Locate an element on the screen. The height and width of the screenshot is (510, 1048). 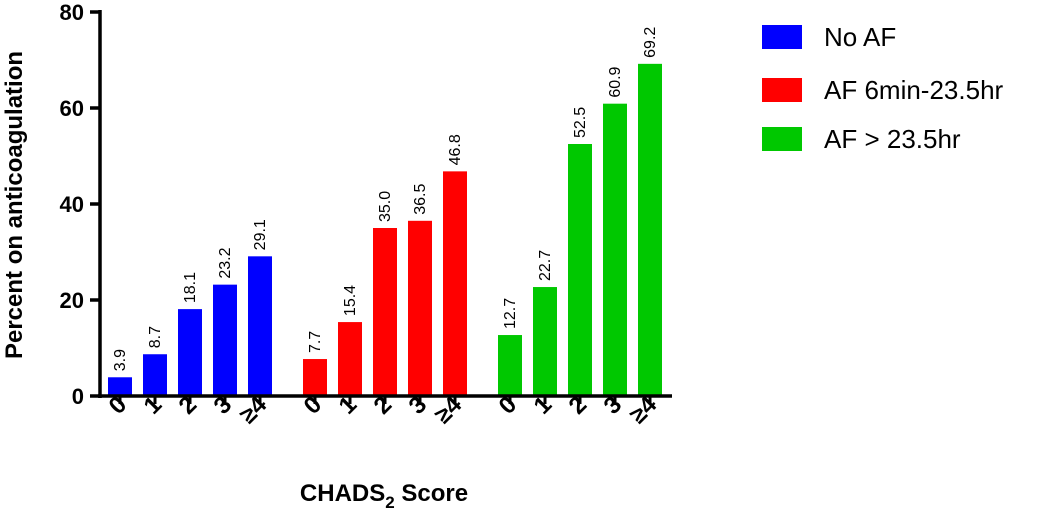
data-label: 3.9 is located at coordinates (120, 360).